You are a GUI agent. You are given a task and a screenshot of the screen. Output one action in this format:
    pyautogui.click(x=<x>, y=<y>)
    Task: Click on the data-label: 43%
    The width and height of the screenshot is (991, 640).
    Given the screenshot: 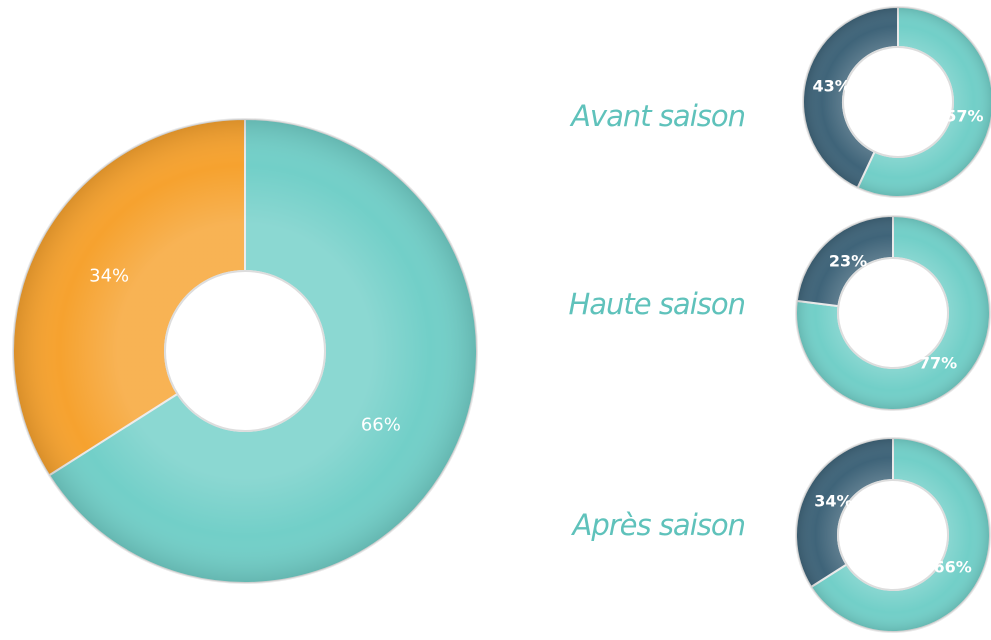 What is the action you would take?
    pyautogui.click(x=831, y=86)
    